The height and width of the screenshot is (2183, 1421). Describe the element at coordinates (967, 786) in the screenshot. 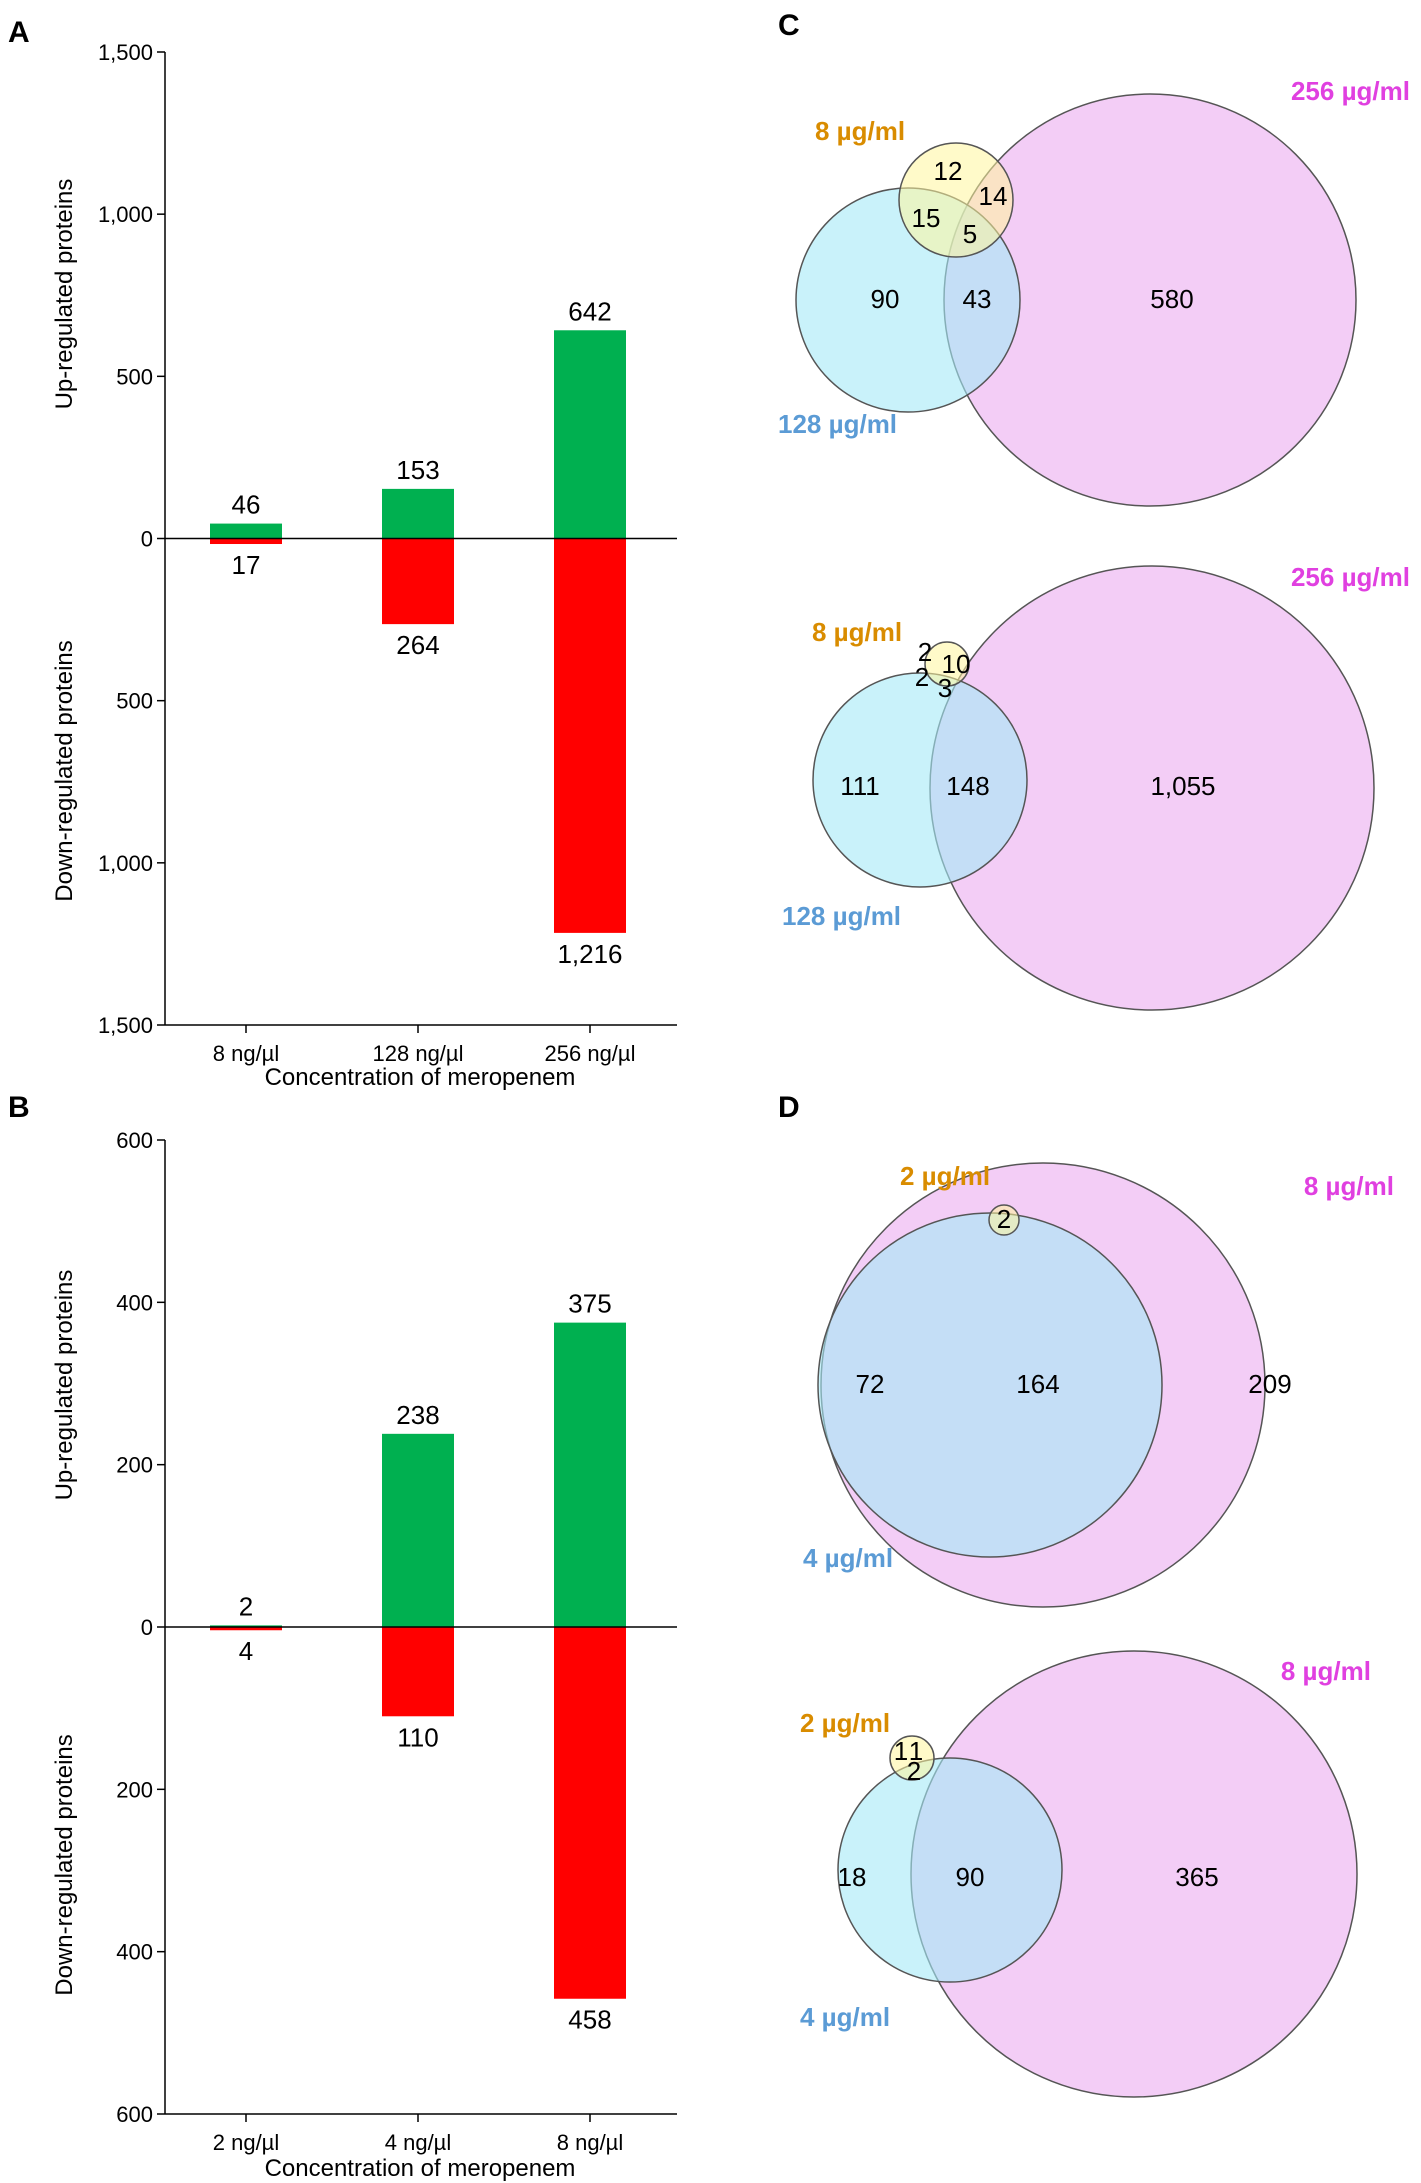

I see `region-mid-large: 148` at that location.